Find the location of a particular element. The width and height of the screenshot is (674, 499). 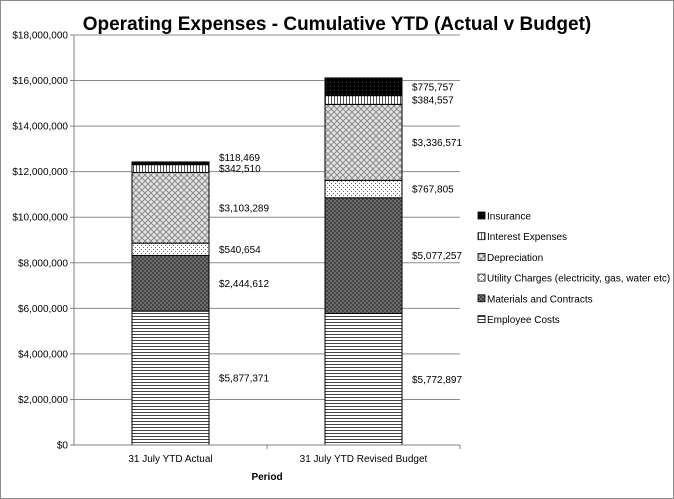

y-tick-label: $6,000,000 is located at coordinates (43, 309).